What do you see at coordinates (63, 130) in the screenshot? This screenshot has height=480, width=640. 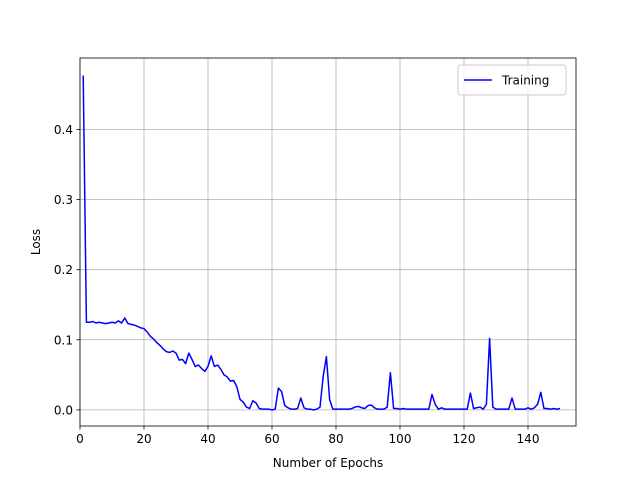 I see `y-tick-label: 0.4` at bounding box center [63, 130].